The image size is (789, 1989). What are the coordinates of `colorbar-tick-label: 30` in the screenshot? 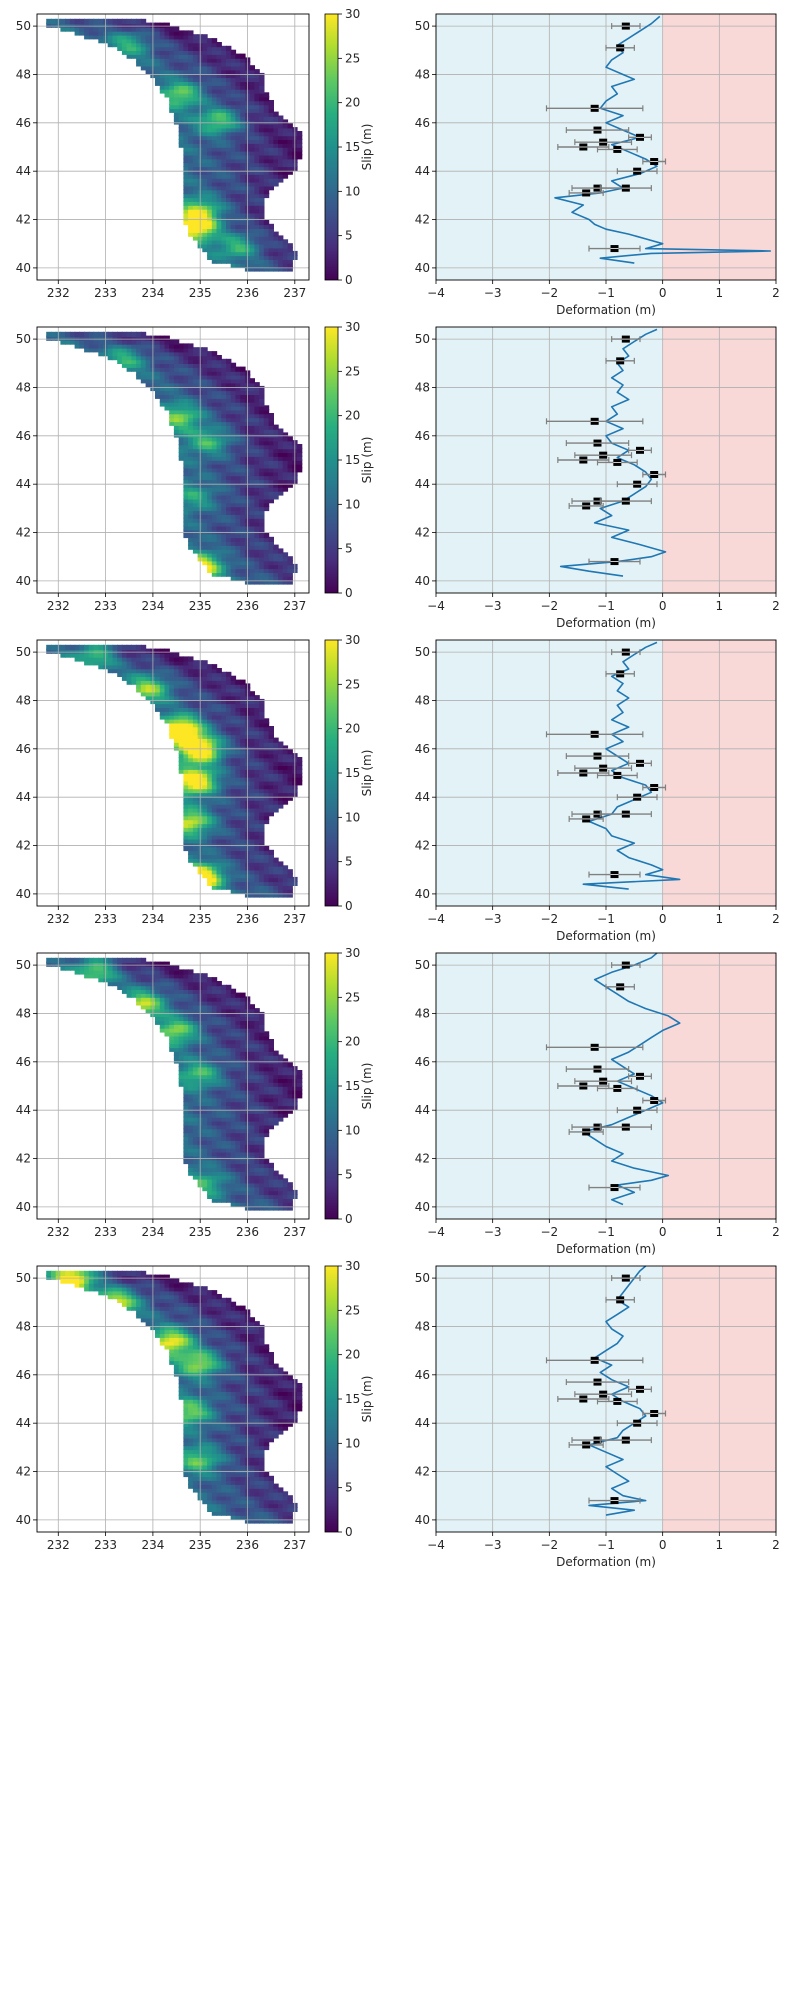 It's located at (352, 327).